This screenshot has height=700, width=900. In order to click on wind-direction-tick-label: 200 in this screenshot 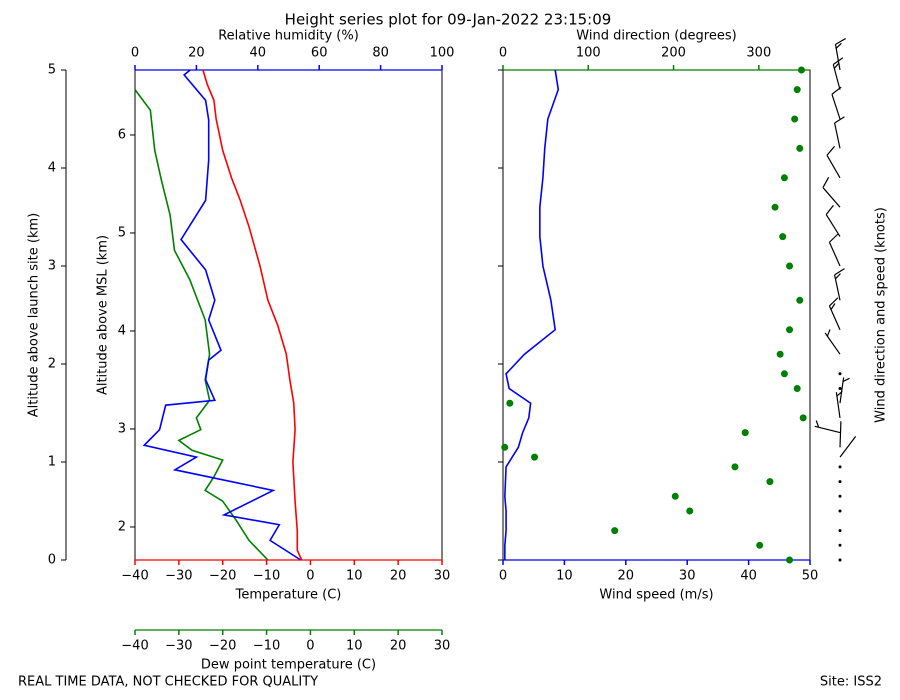, I will do `click(673, 53)`.